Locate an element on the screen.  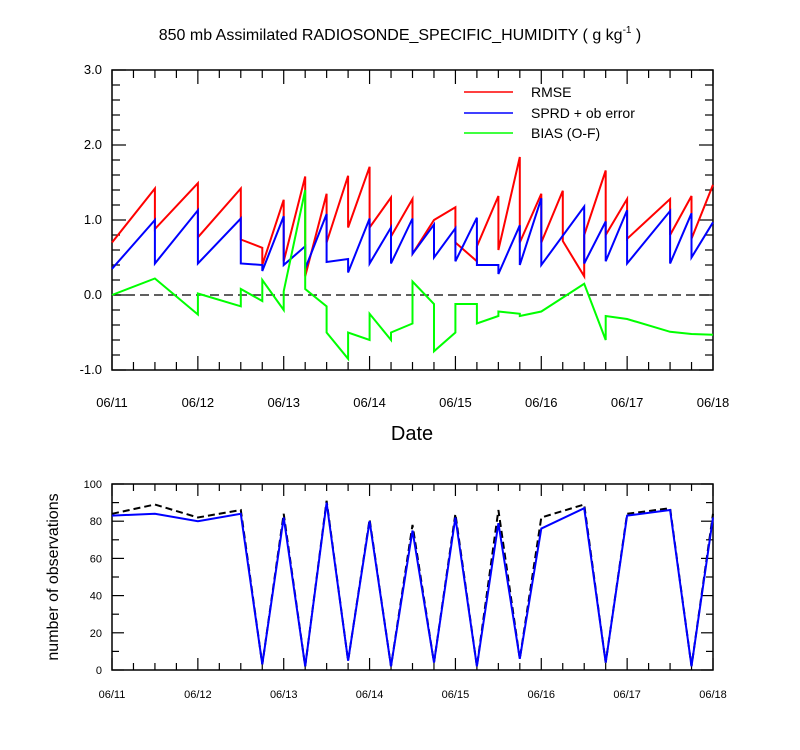
chart-title-suffix: ) is located at coordinates (636, 35).